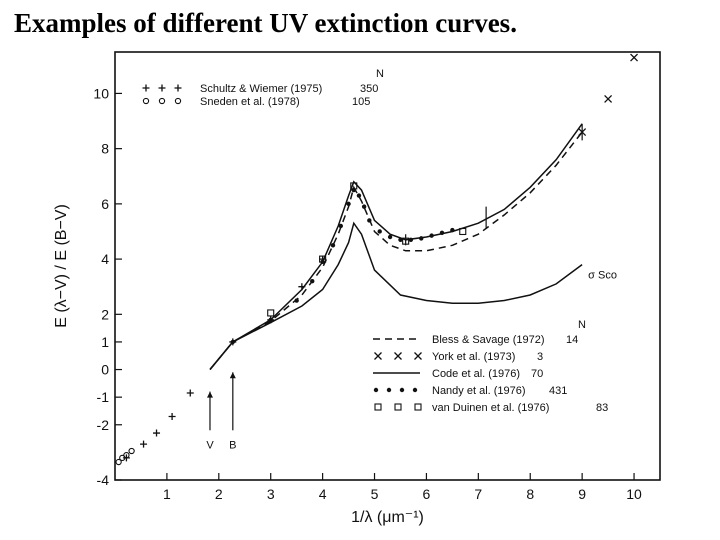  What do you see at coordinates (375, 494) in the screenshot?
I see `x-tick-label: 5` at bounding box center [375, 494].